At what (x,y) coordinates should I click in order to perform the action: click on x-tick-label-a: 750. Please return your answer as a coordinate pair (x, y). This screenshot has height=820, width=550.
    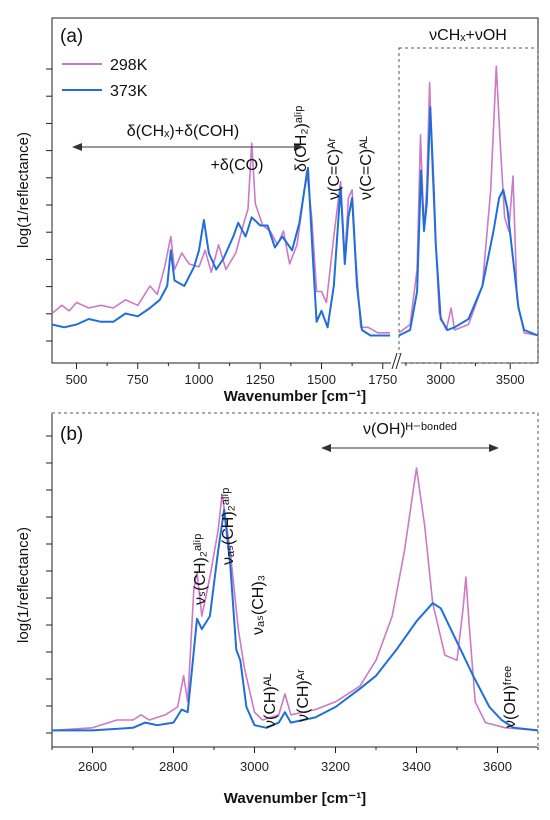
    Looking at the image, I should click on (138, 379).